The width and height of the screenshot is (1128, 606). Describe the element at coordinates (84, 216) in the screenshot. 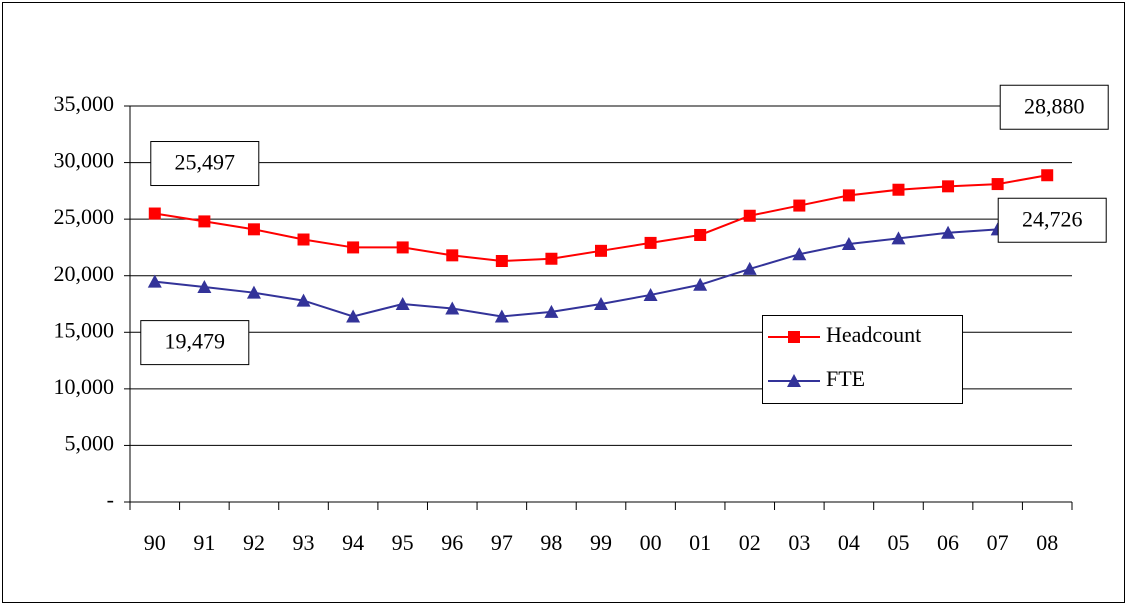

I see `y-tick-label: 25,000` at that location.